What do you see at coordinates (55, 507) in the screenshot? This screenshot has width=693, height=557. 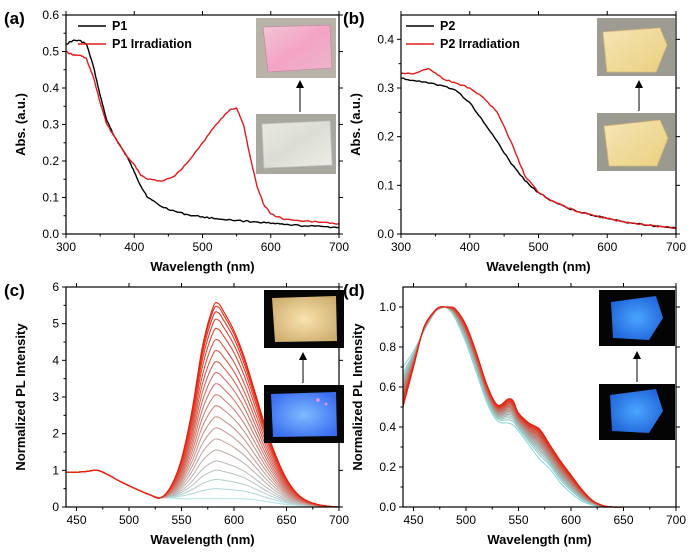 I see `y-tick-label: 0` at bounding box center [55, 507].